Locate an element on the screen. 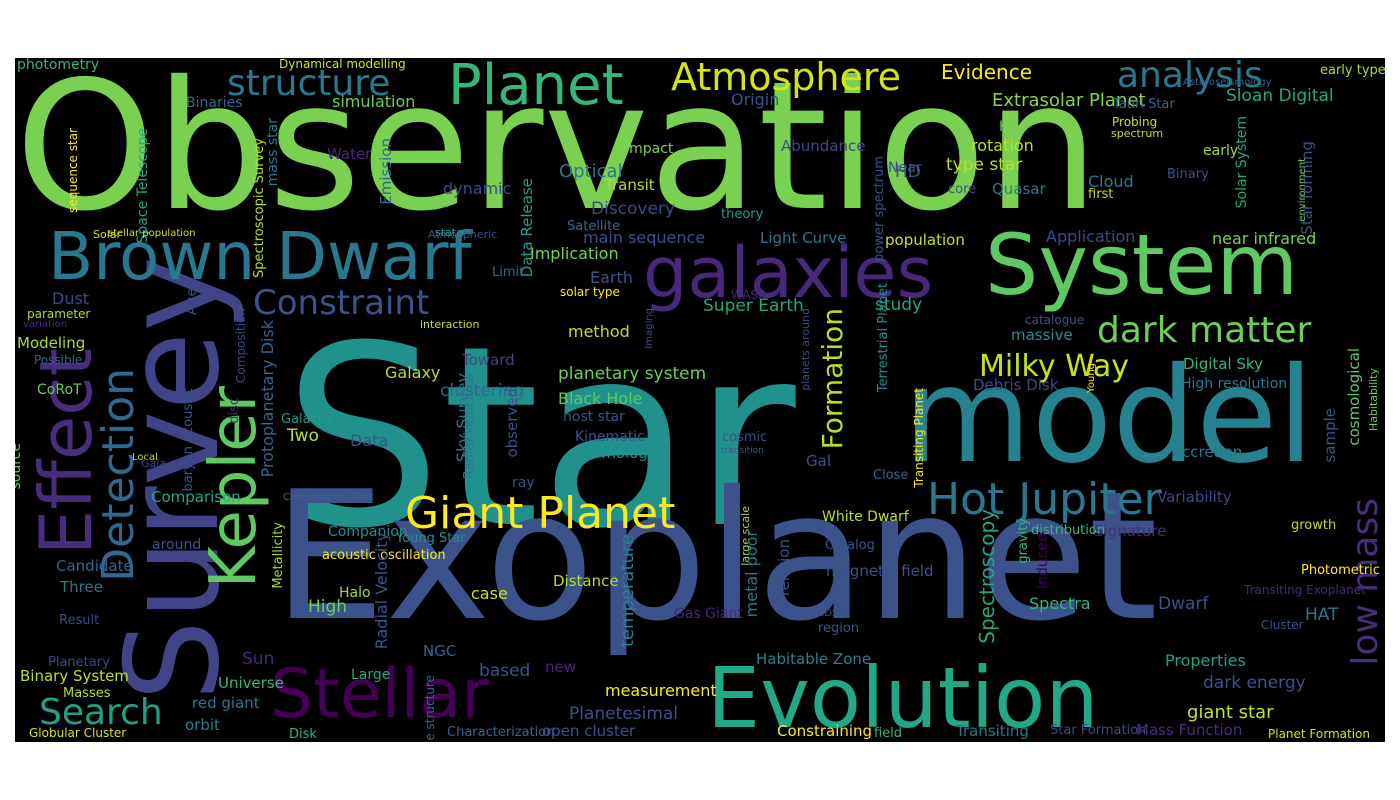 The height and width of the screenshot is (800, 1400). word-variability: Variability is located at coordinates (1194, 497).